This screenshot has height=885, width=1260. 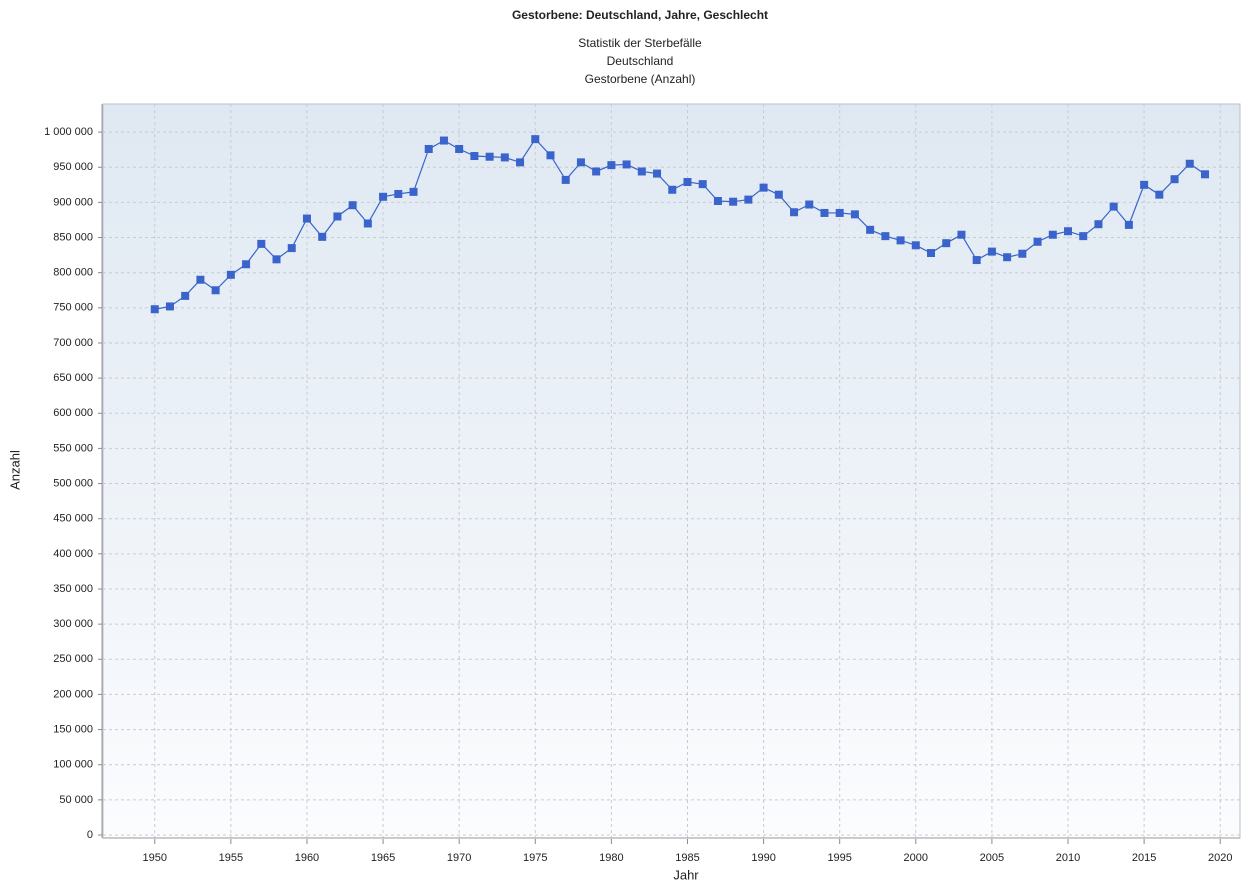 I want to click on y-tick-label: 950 000, so click(x=73, y=167).